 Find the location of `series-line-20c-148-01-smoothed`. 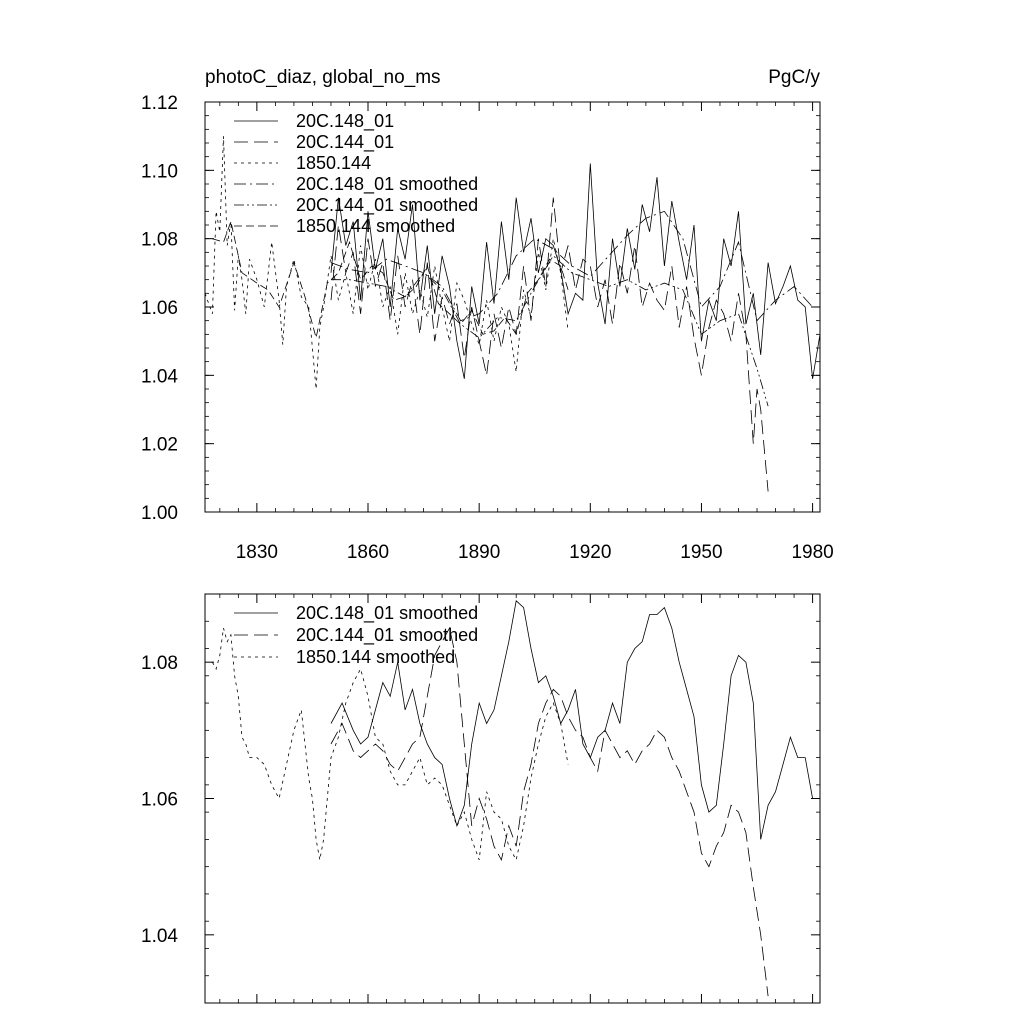

series-line-20c-148-01-smoothed is located at coordinates (571, 720).